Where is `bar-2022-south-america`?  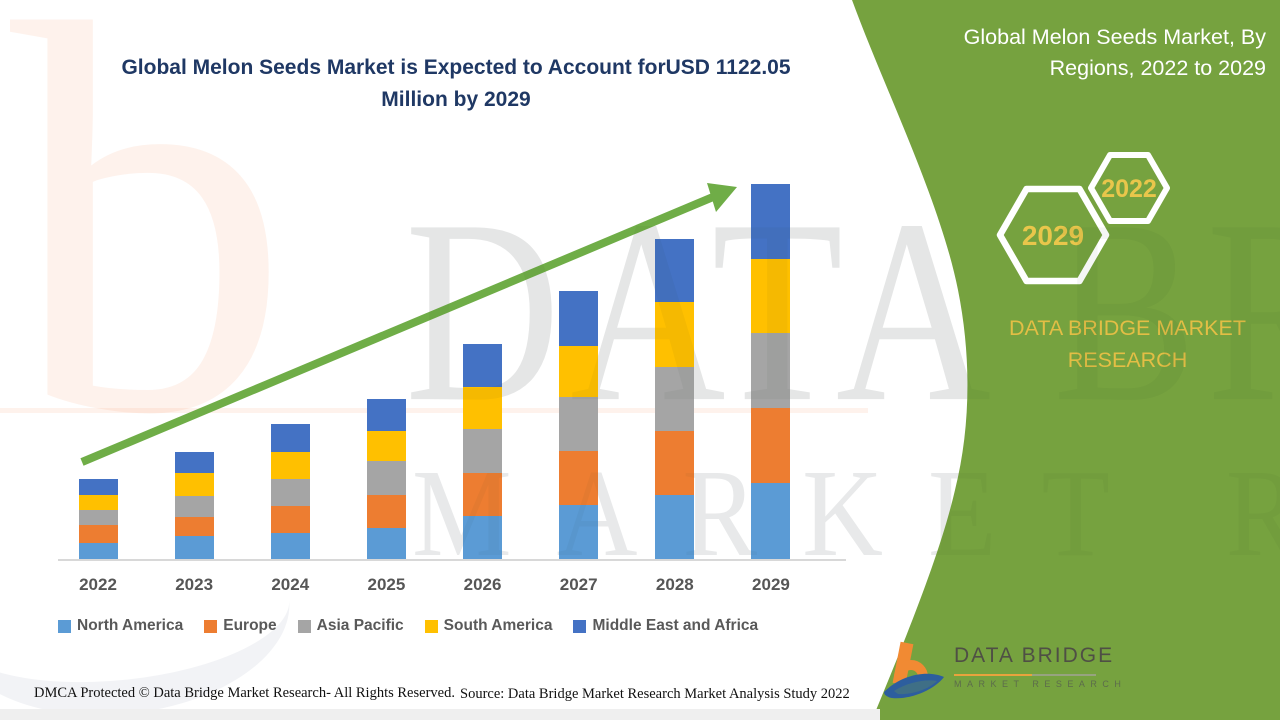
bar-2022-south-america is located at coordinates (98, 503).